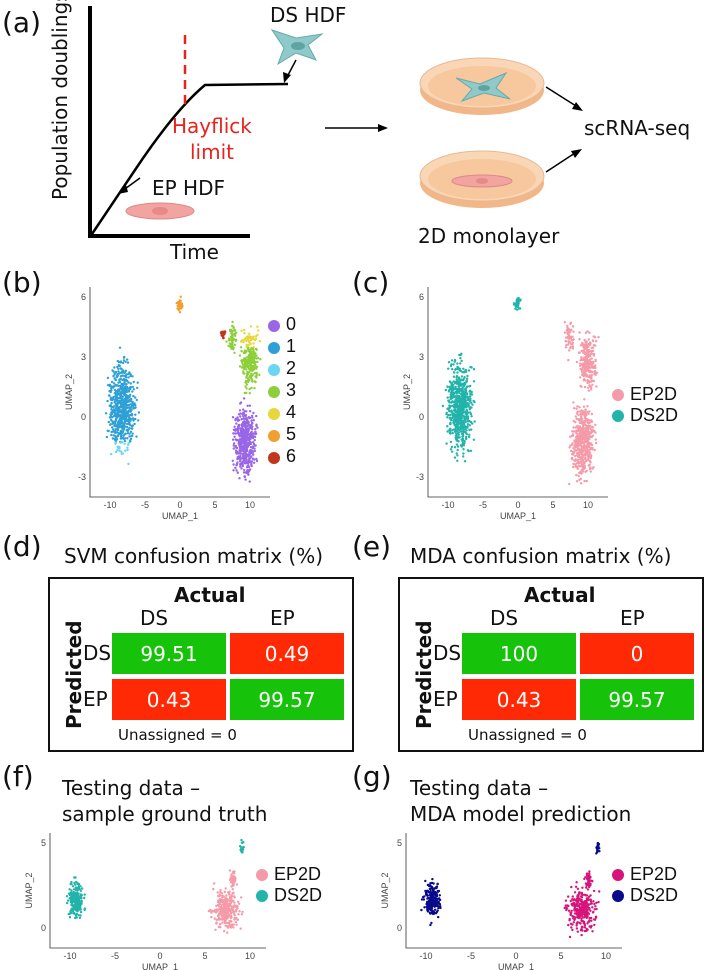 The height and width of the screenshot is (970, 708). Describe the element at coordinates (157, 891) in the screenshot. I see `axis-line` at that location.